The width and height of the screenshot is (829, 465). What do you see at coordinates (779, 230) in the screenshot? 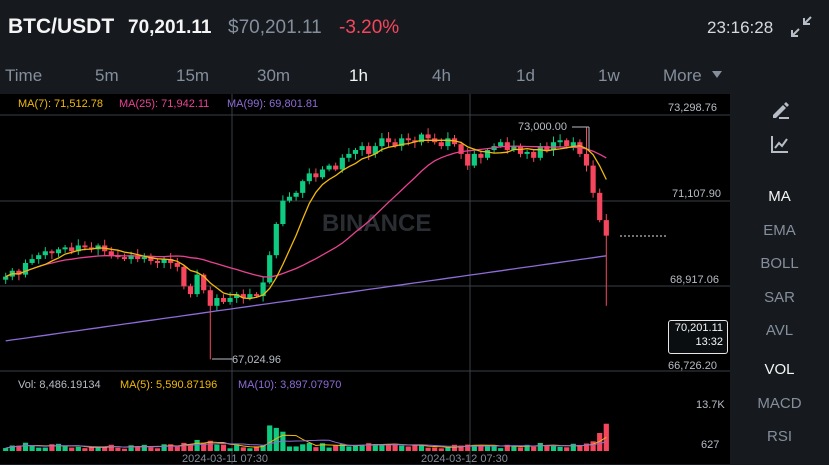
I see `indicator-ema: EMA` at bounding box center [779, 230].